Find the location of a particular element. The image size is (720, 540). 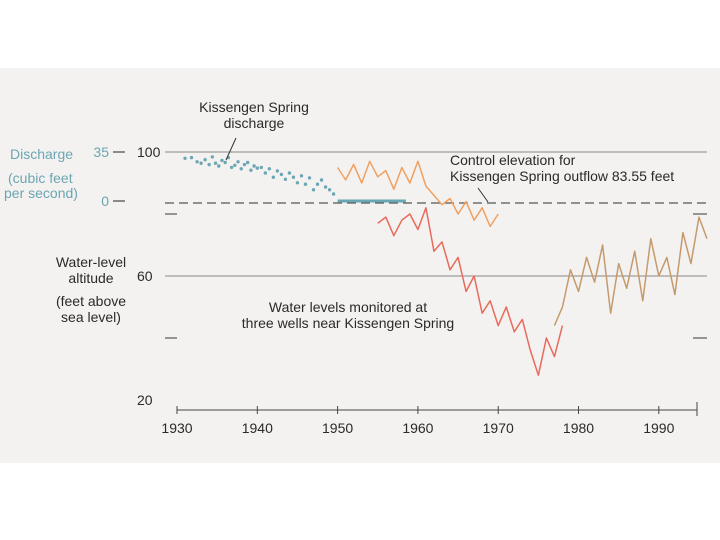

x-tick-label-1940: 1940 is located at coordinates (257, 428).